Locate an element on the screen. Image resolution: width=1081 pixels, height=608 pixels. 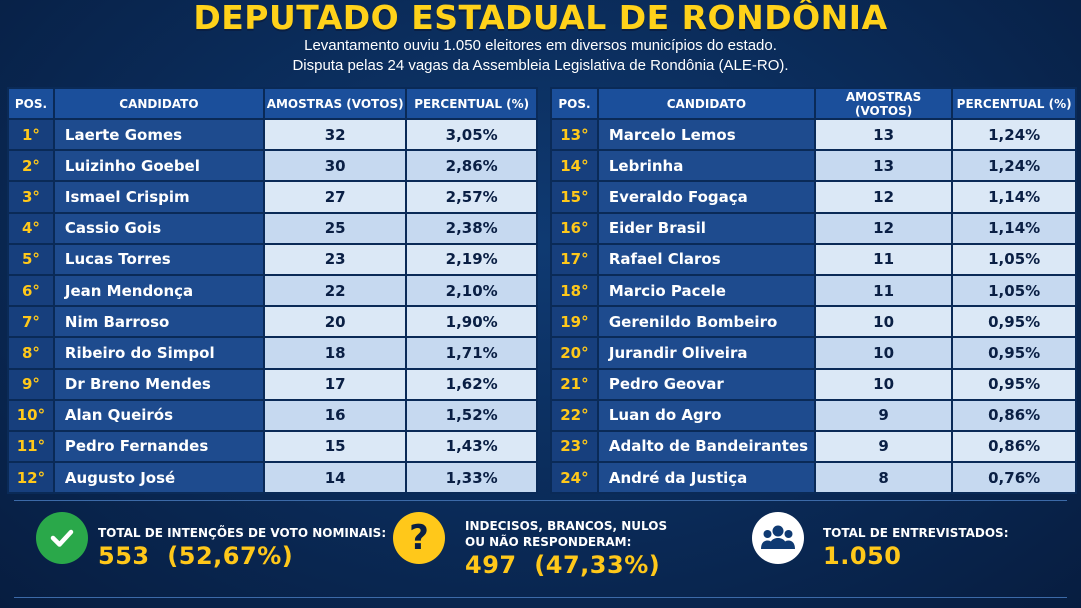
vote-percent: 0,76% is located at coordinates (1014, 478).